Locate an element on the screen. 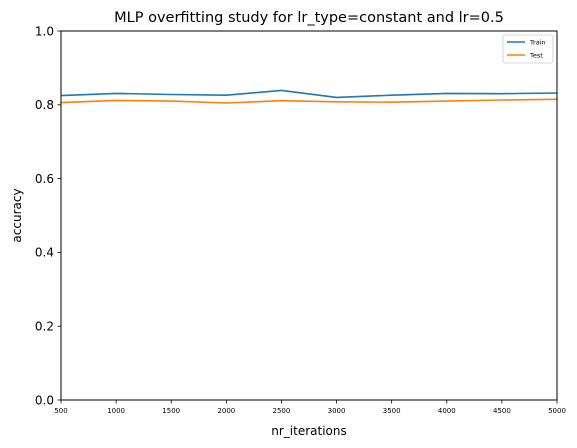 This screenshot has width=577, height=448. series-line-train is located at coordinates (309, 94).